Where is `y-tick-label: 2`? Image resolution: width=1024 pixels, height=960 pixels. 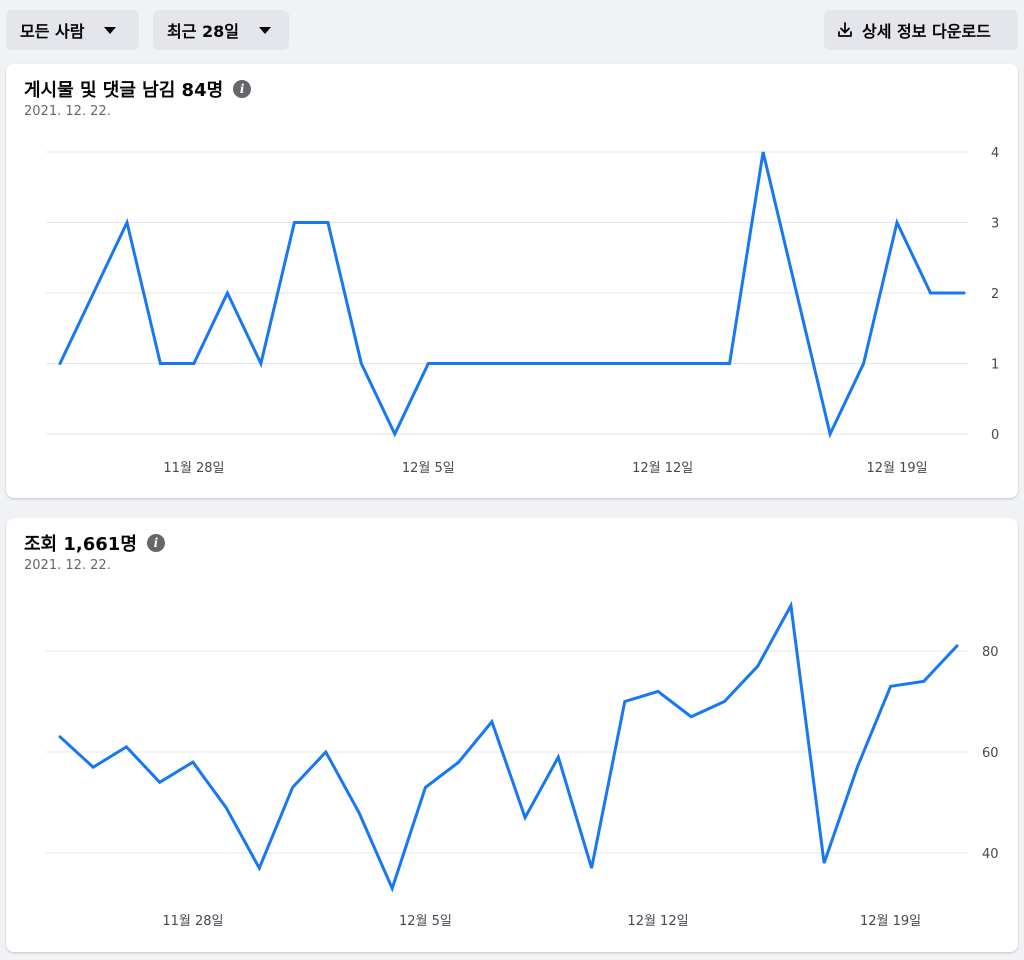
y-tick-label: 2 is located at coordinates (995, 294).